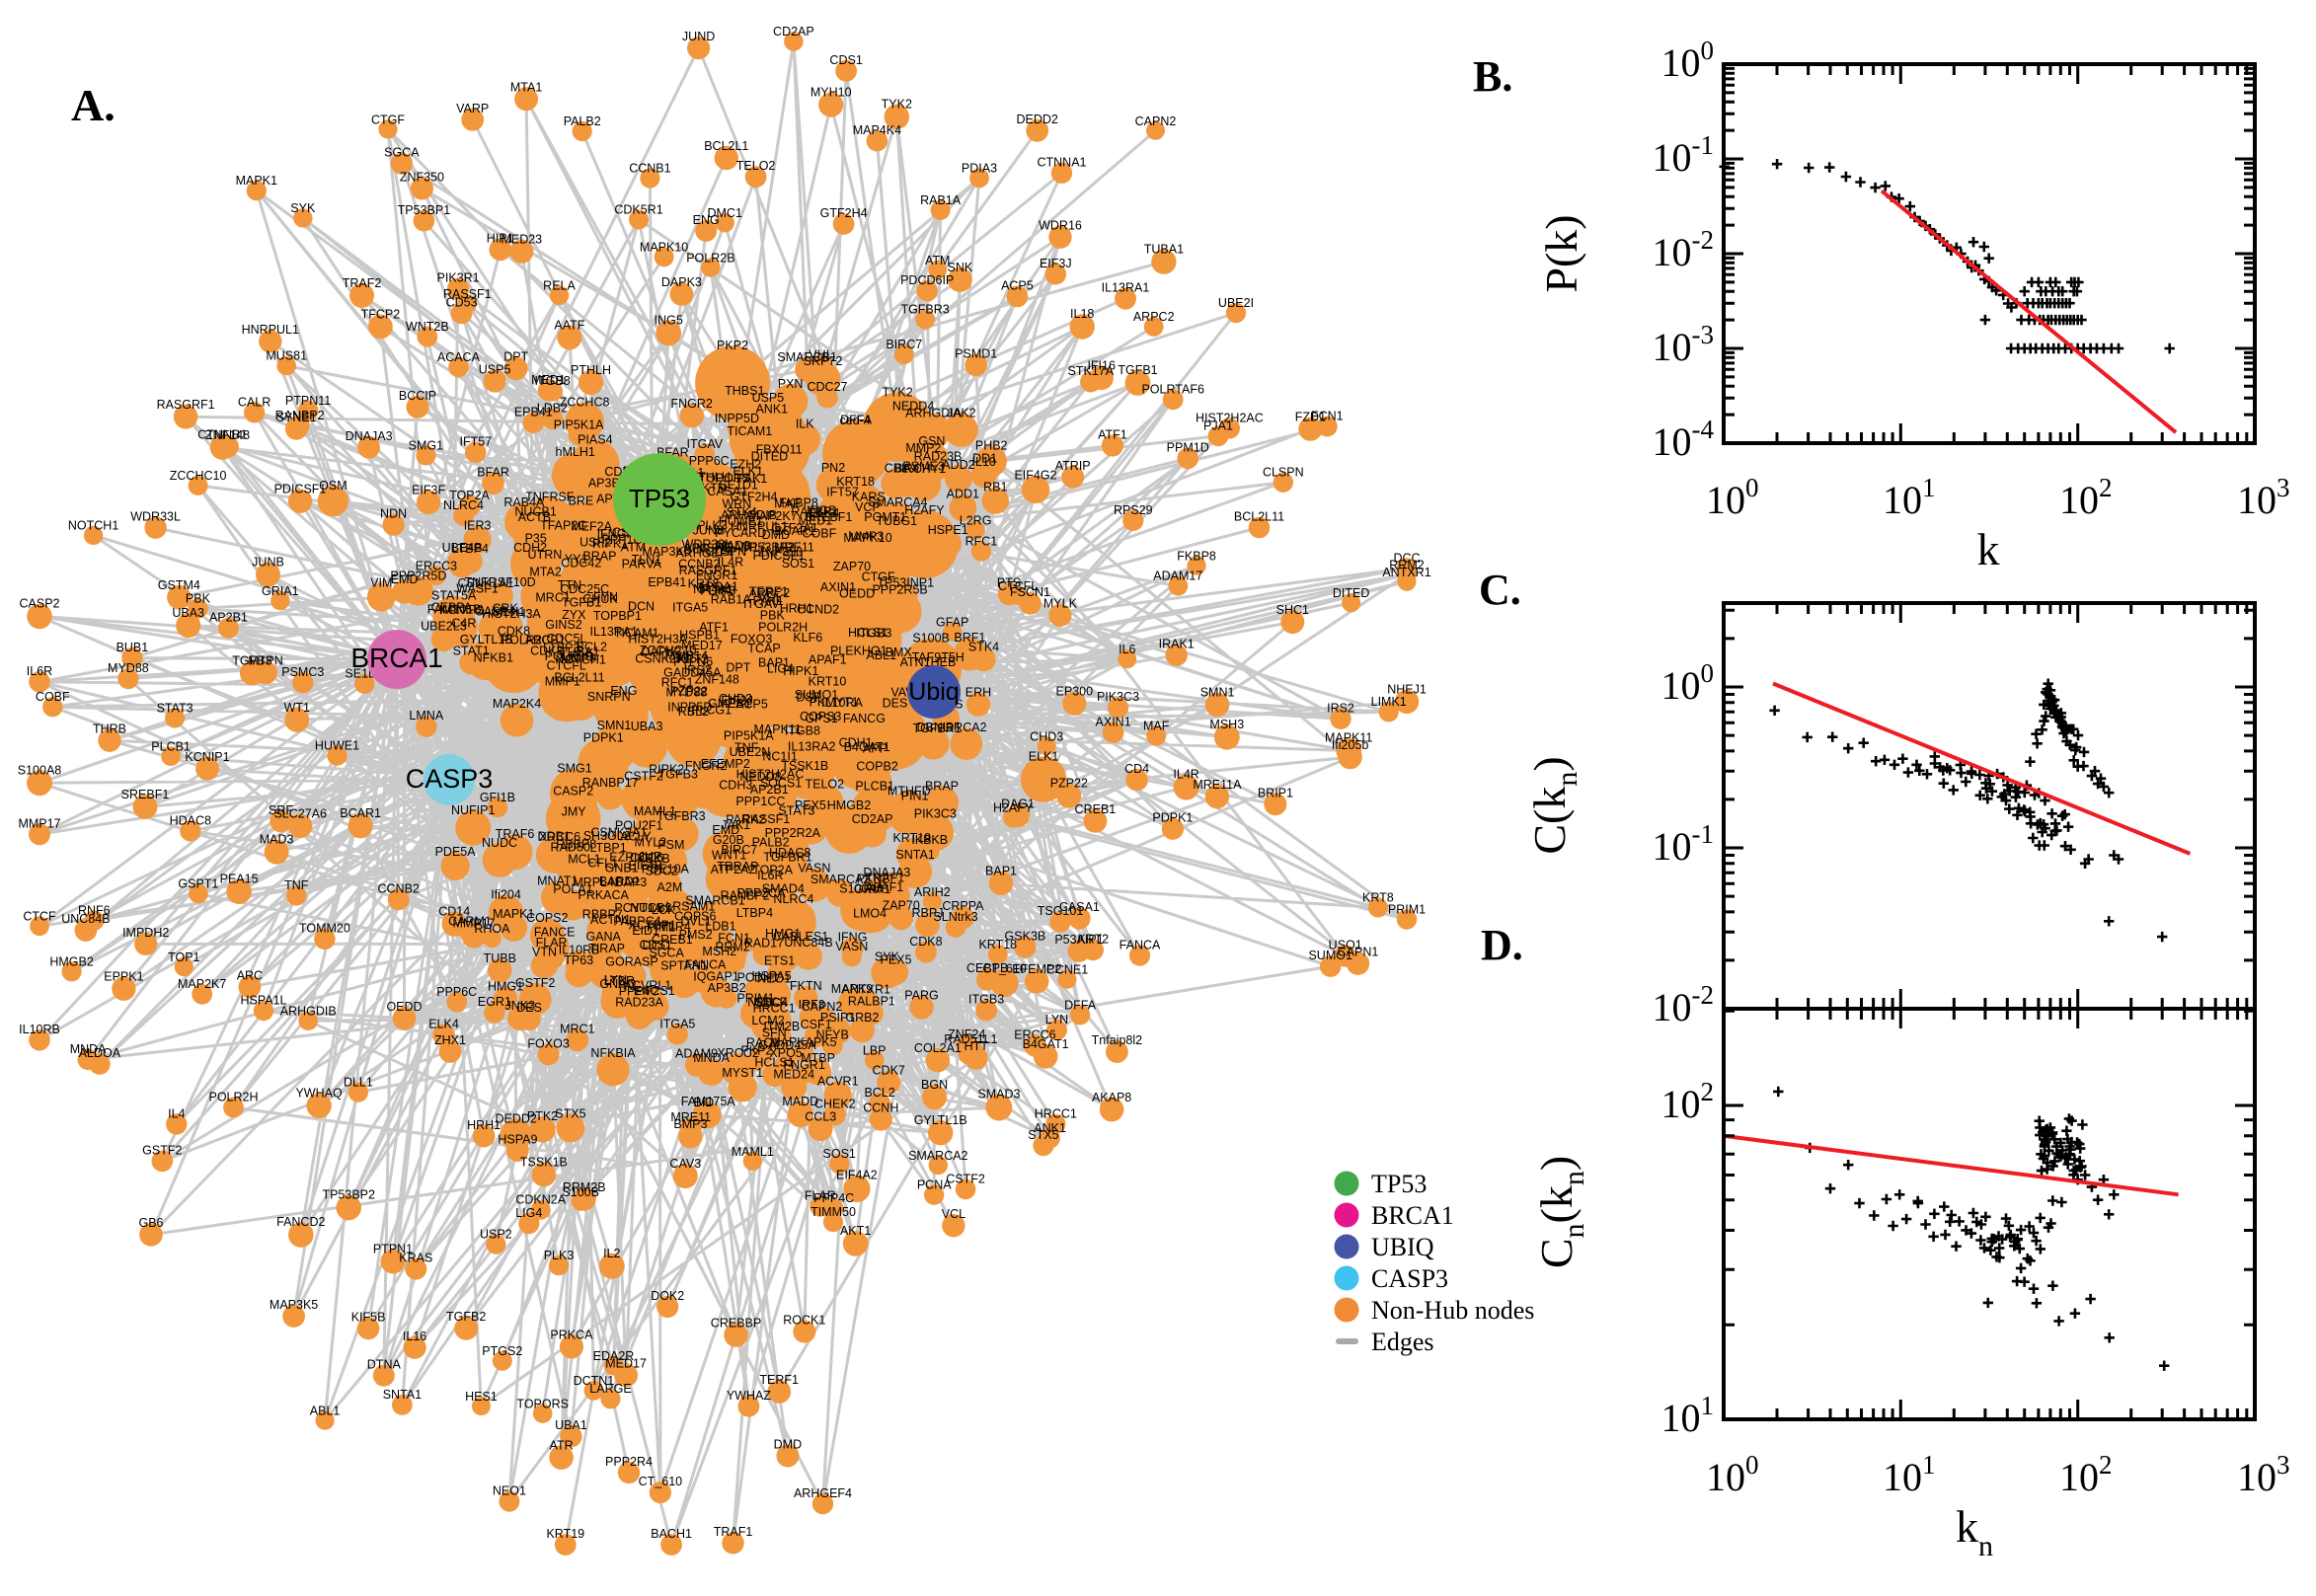  I want to click on svg-text: MED1, so click(816, 521).